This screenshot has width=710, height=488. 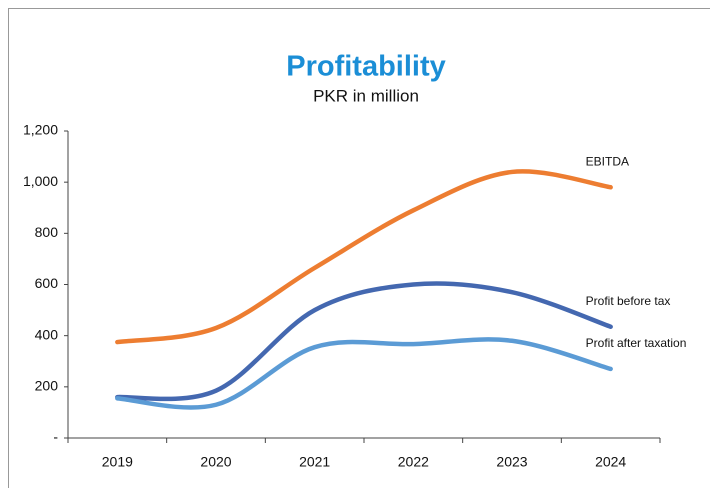 What do you see at coordinates (55, 437) in the screenshot?
I see `y-tick-label: -` at bounding box center [55, 437].